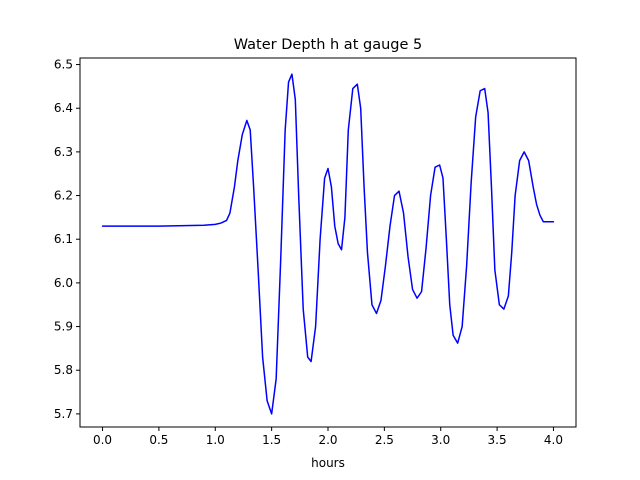  What do you see at coordinates (384, 440) in the screenshot?
I see `x-tick-label: 2.5` at bounding box center [384, 440].